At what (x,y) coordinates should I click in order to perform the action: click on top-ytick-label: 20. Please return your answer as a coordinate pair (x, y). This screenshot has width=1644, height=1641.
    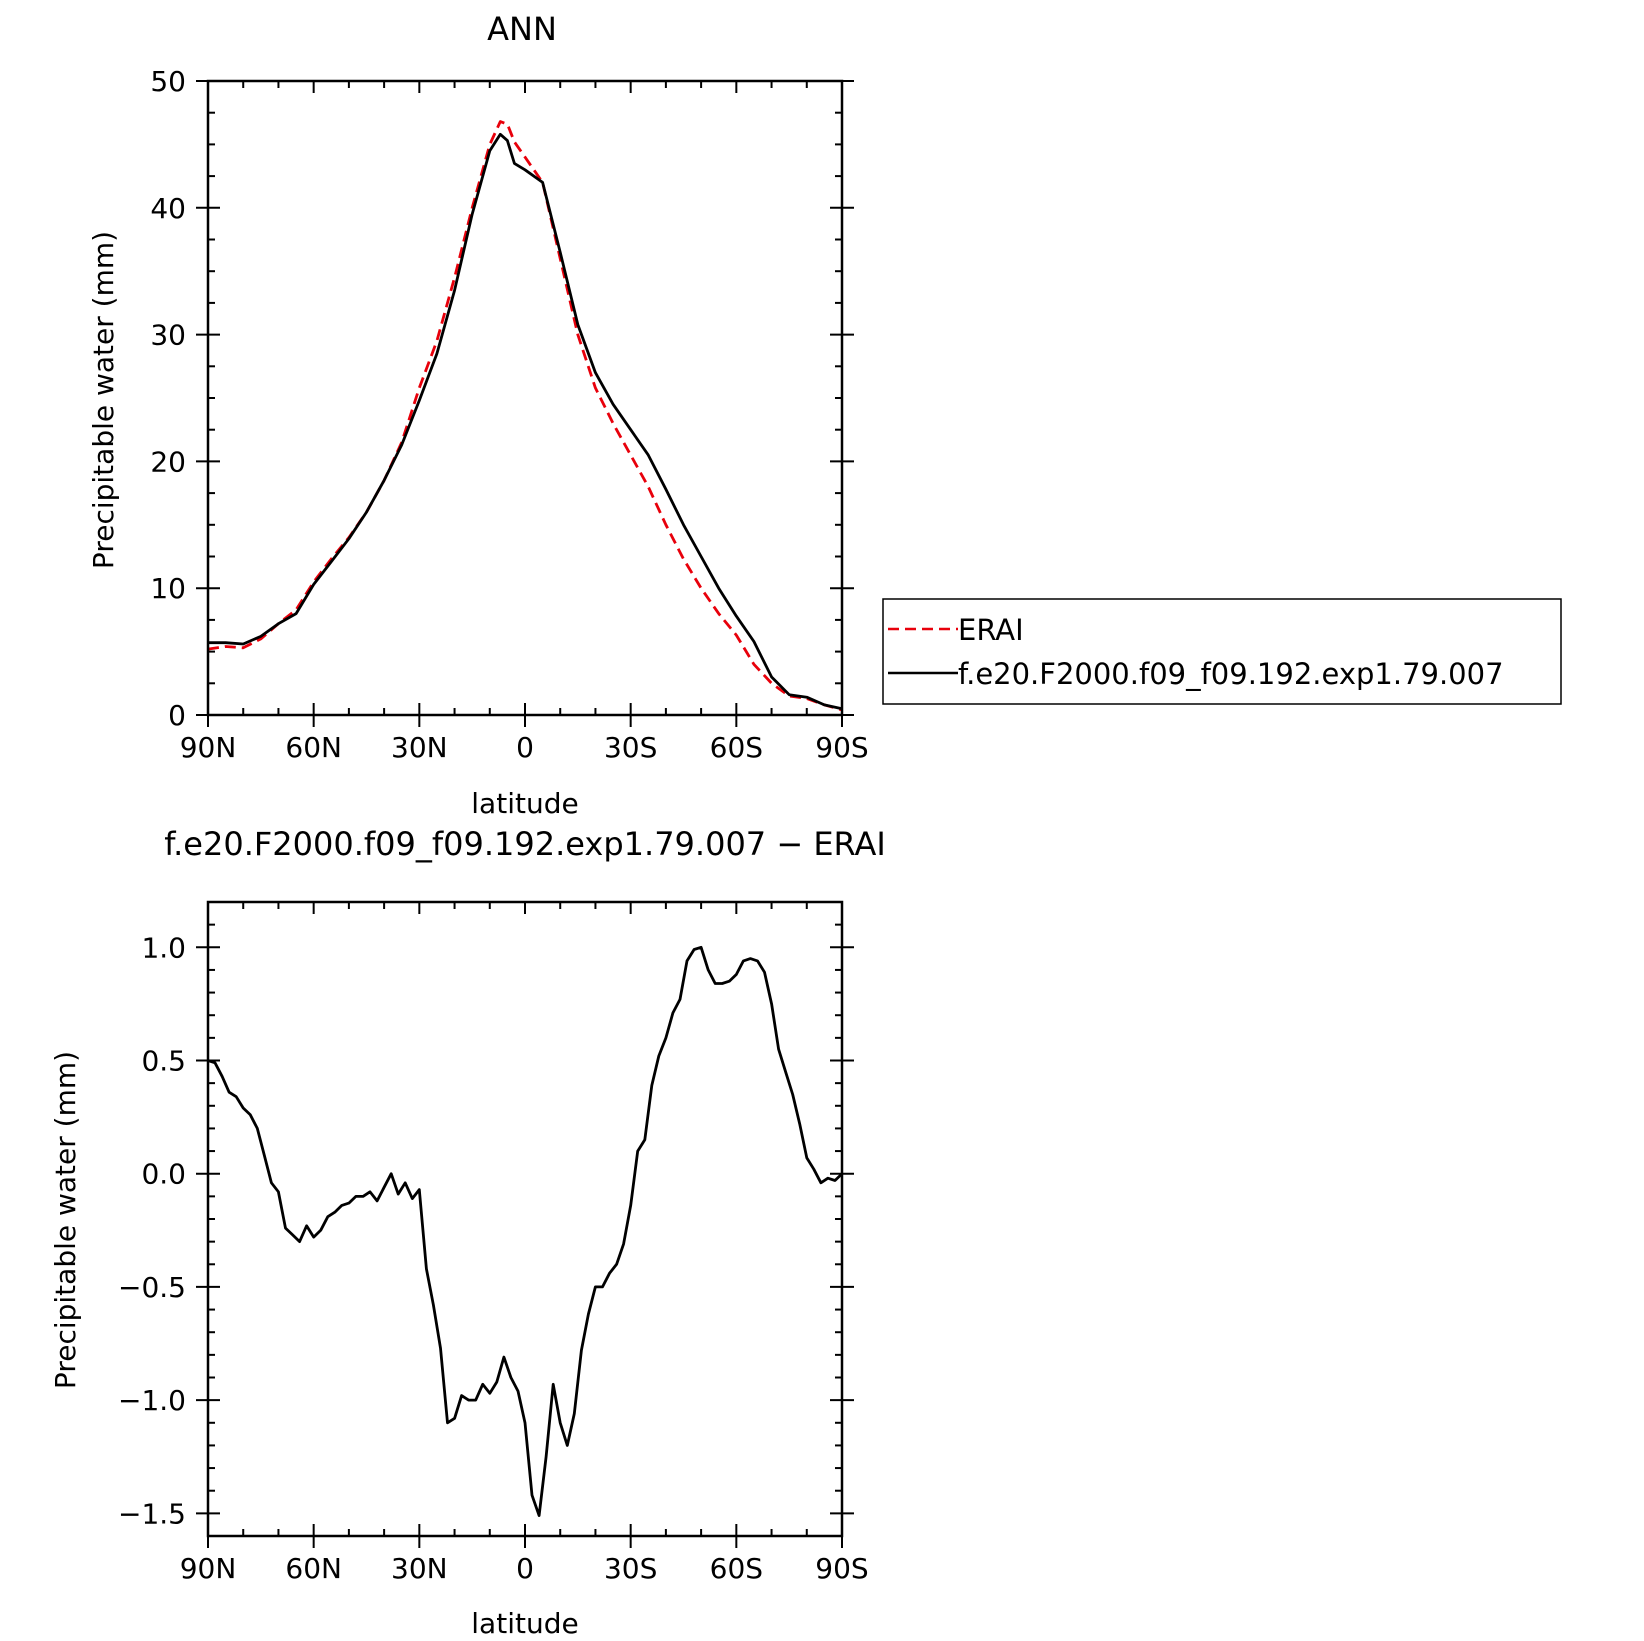
    Looking at the image, I should click on (168, 461).